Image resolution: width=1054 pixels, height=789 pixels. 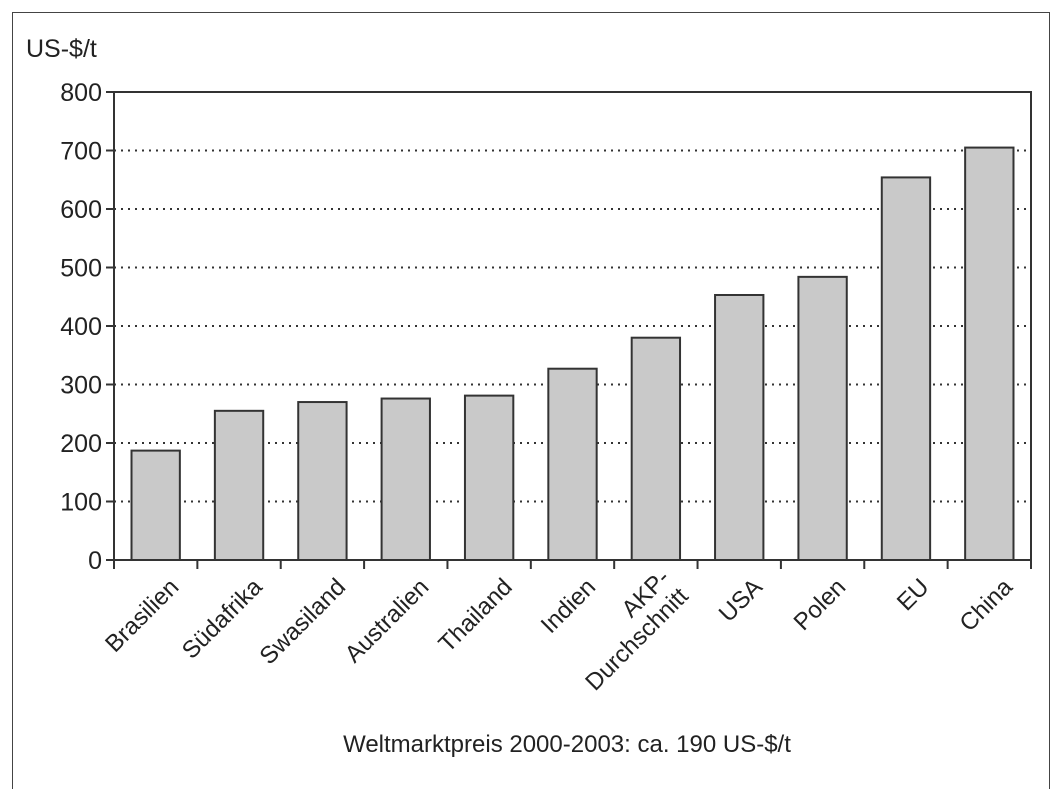 I want to click on y-tick-label: 700, so click(x=81, y=152).